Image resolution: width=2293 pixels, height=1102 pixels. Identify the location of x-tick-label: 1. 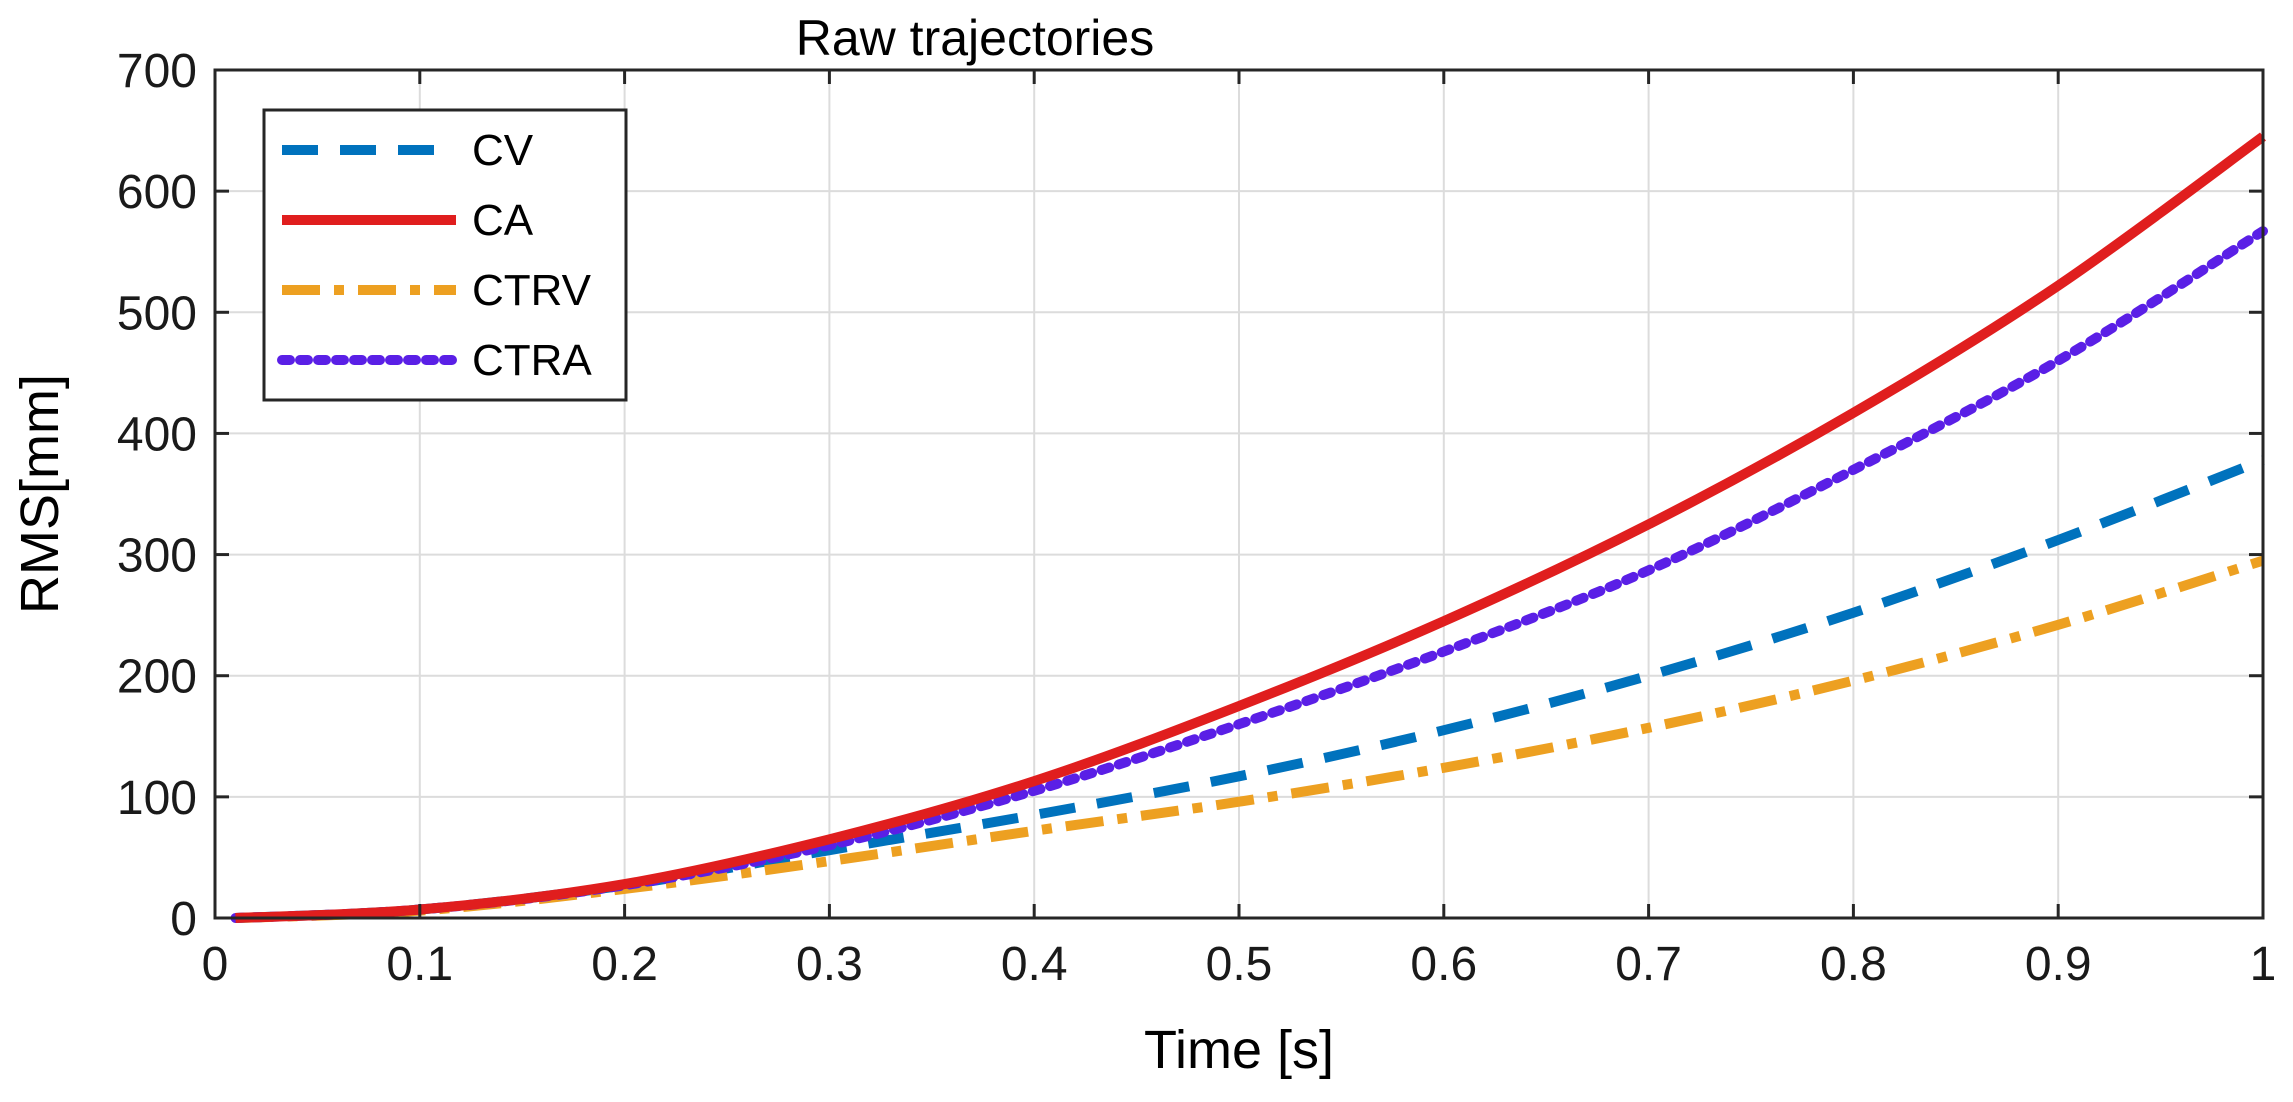
(2263, 964).